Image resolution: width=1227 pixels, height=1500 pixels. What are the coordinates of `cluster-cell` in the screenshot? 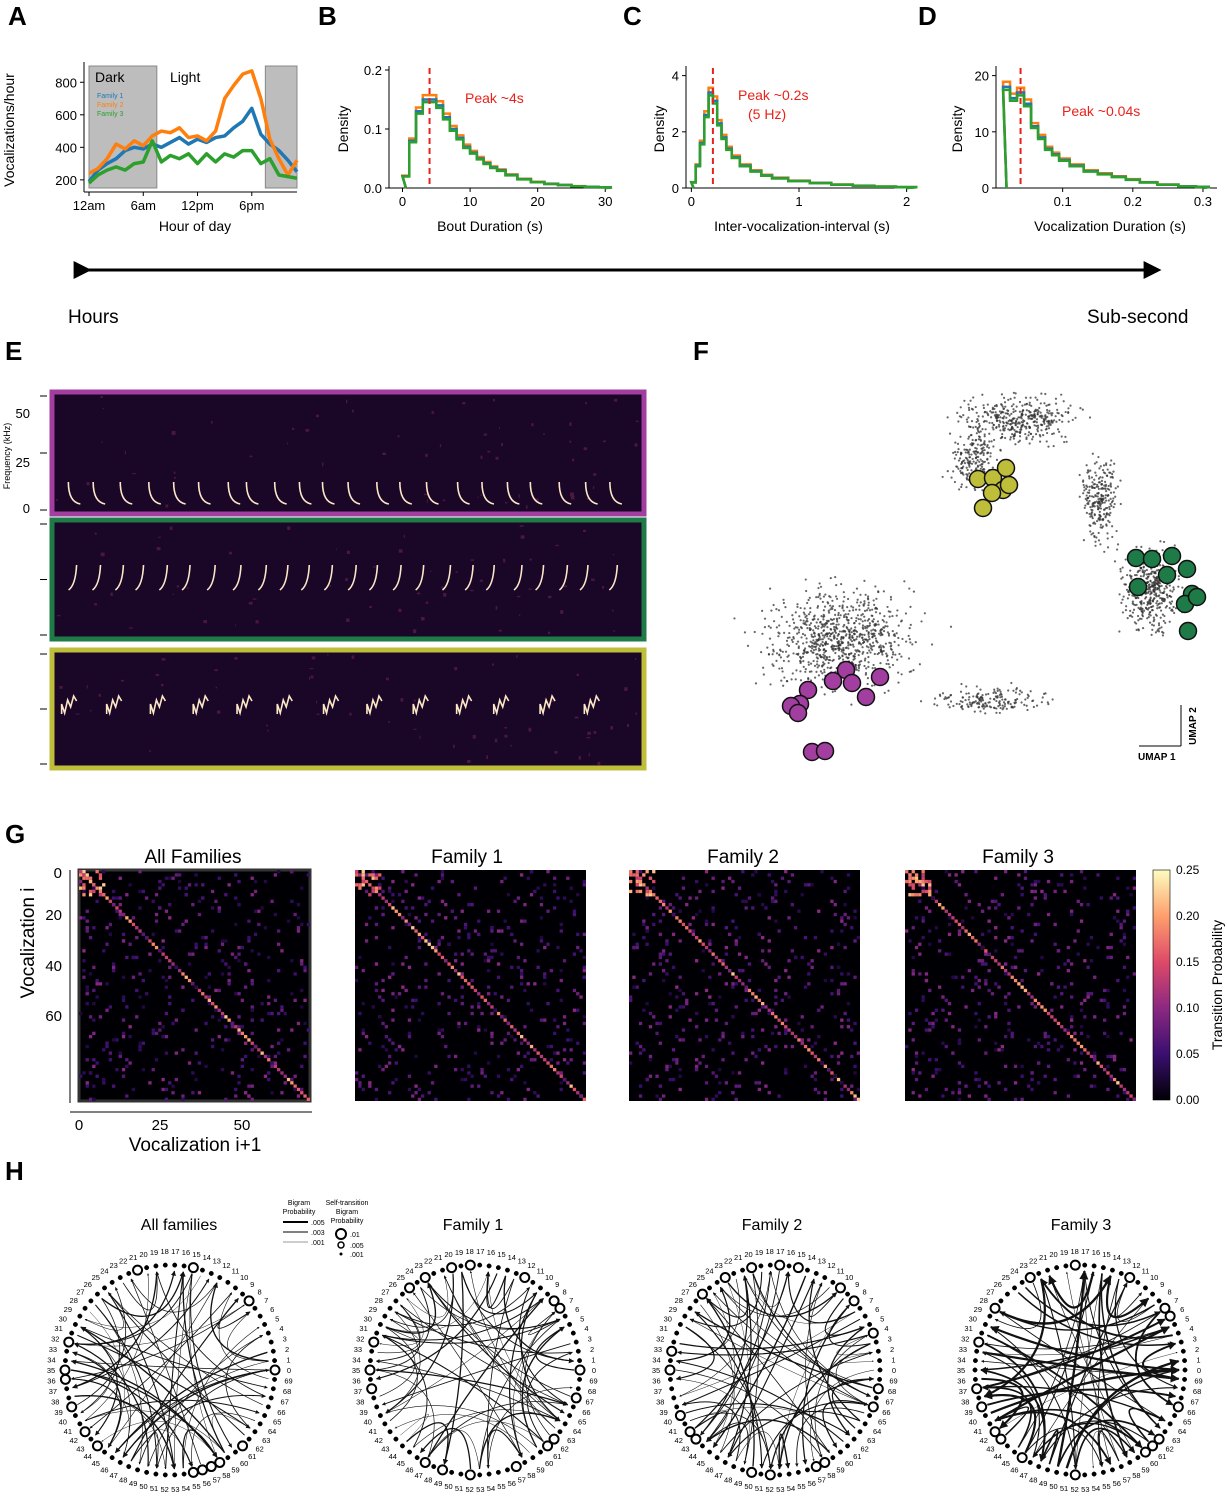 It's located at (90, 895).